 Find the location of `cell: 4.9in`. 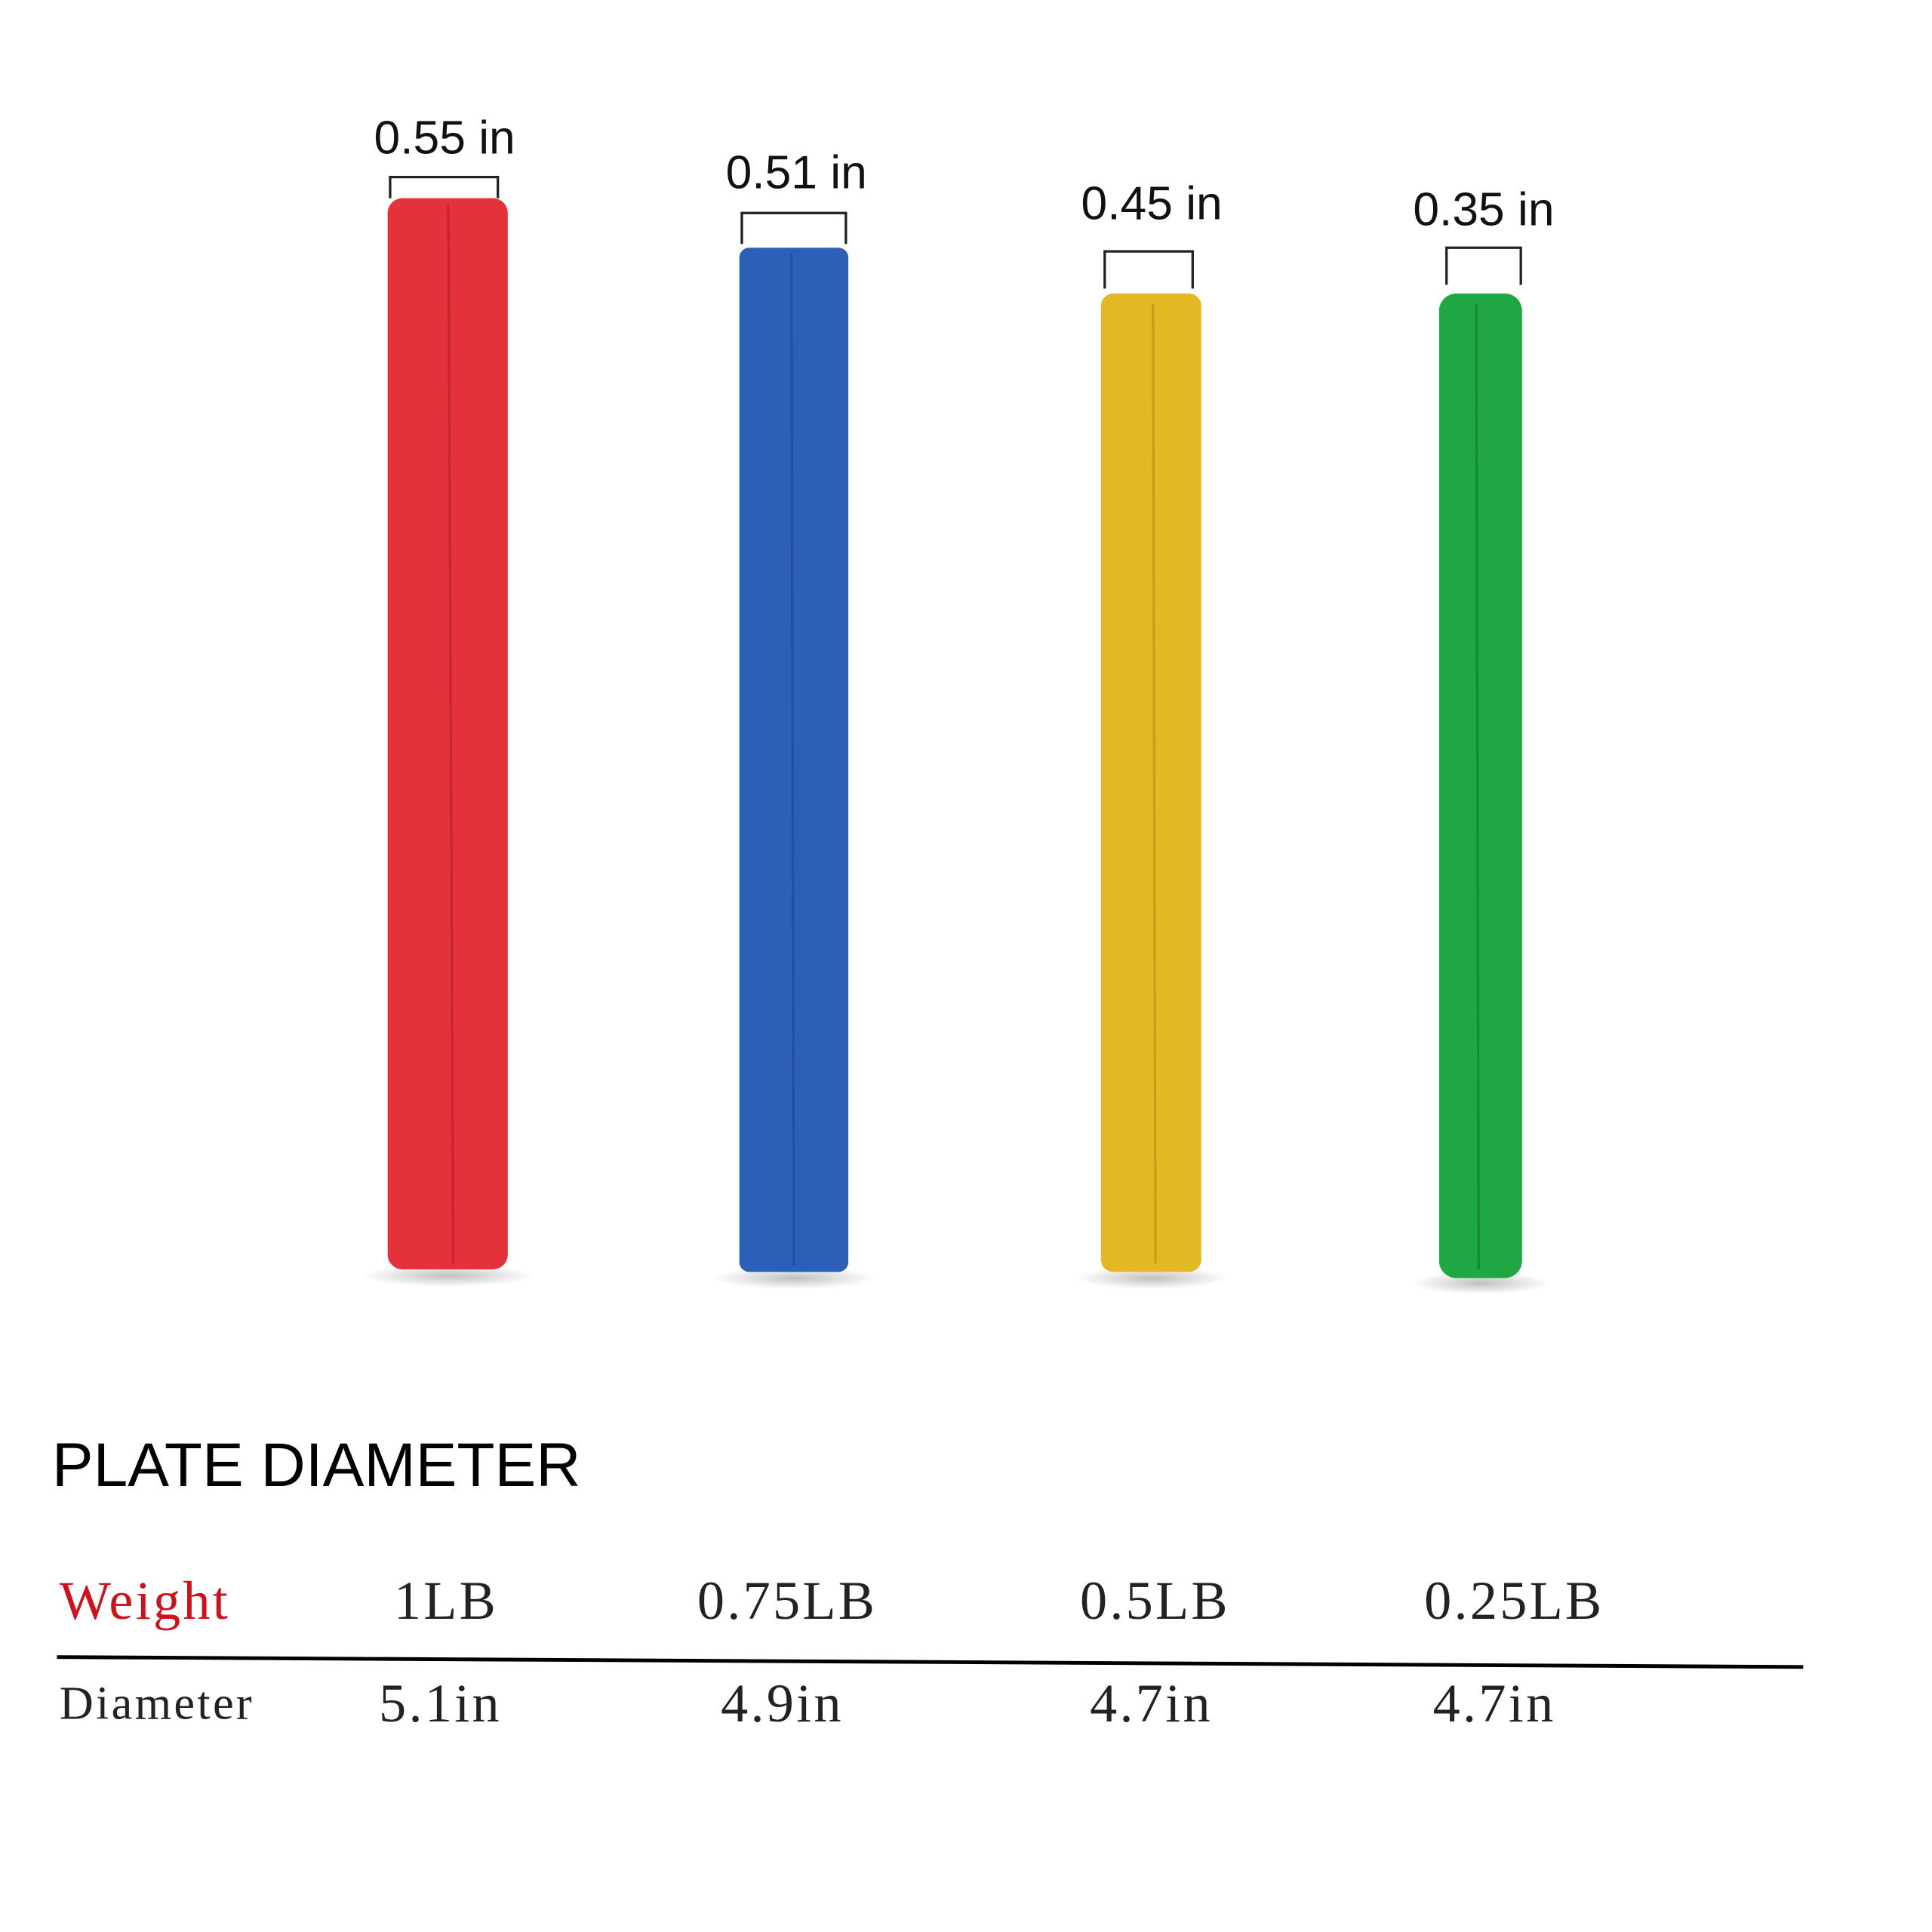

cell: 4.9in is located at coordinates (782, 1703).